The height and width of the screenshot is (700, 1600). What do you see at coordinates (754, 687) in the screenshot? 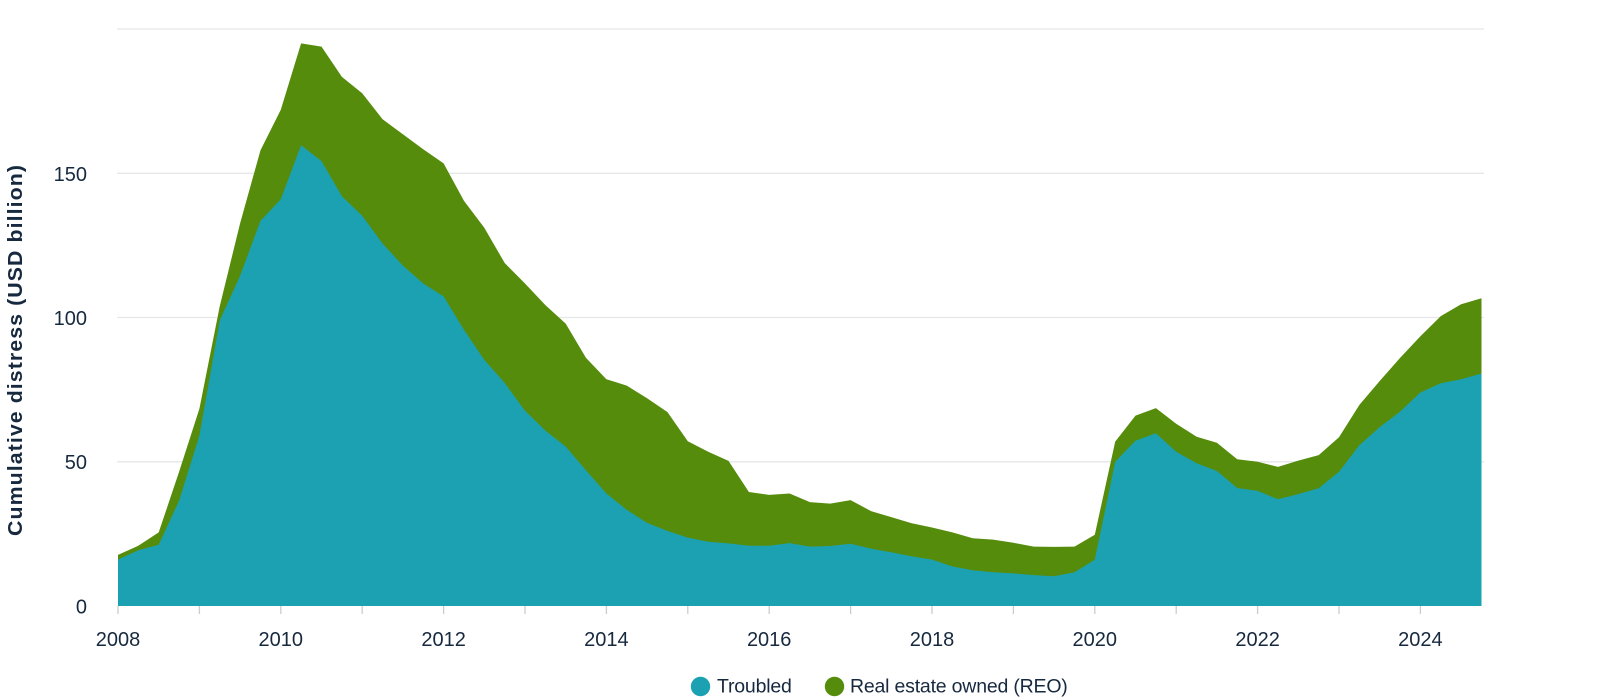
I see `svg-text: Troubled` at bounding box center [754, 687].